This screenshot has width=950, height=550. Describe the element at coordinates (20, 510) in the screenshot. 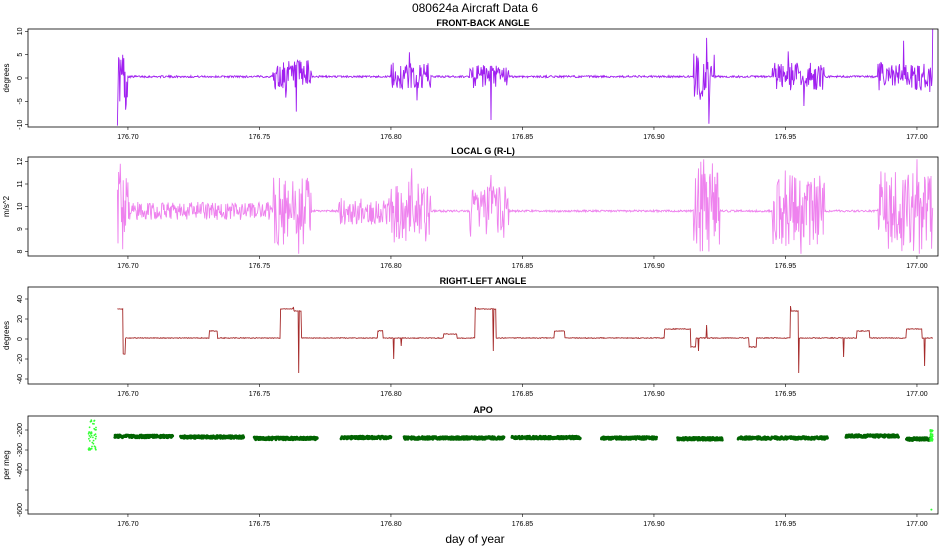

I see `y-tick-label: -600` at that location.